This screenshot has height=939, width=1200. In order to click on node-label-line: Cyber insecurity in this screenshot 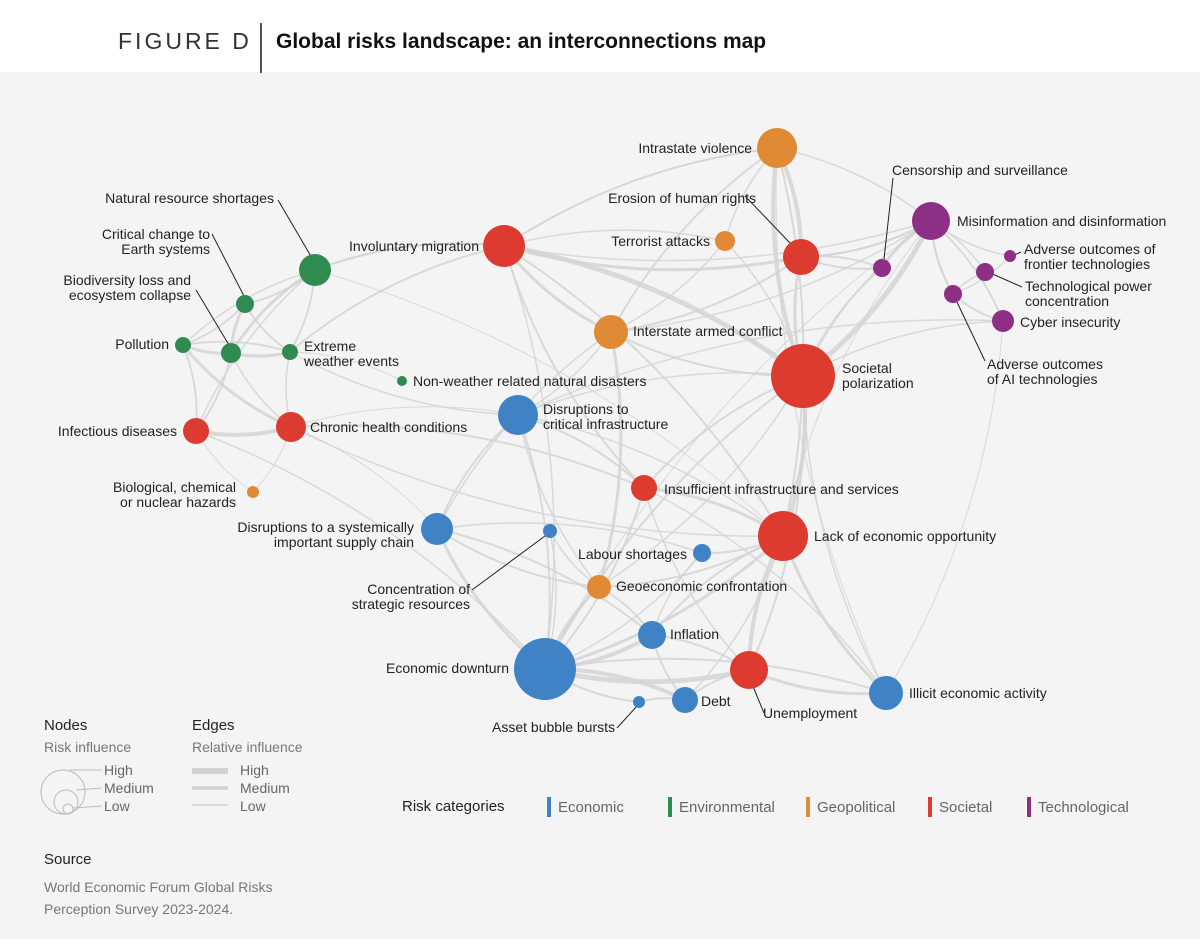, I will do `click(1070, 322)`.